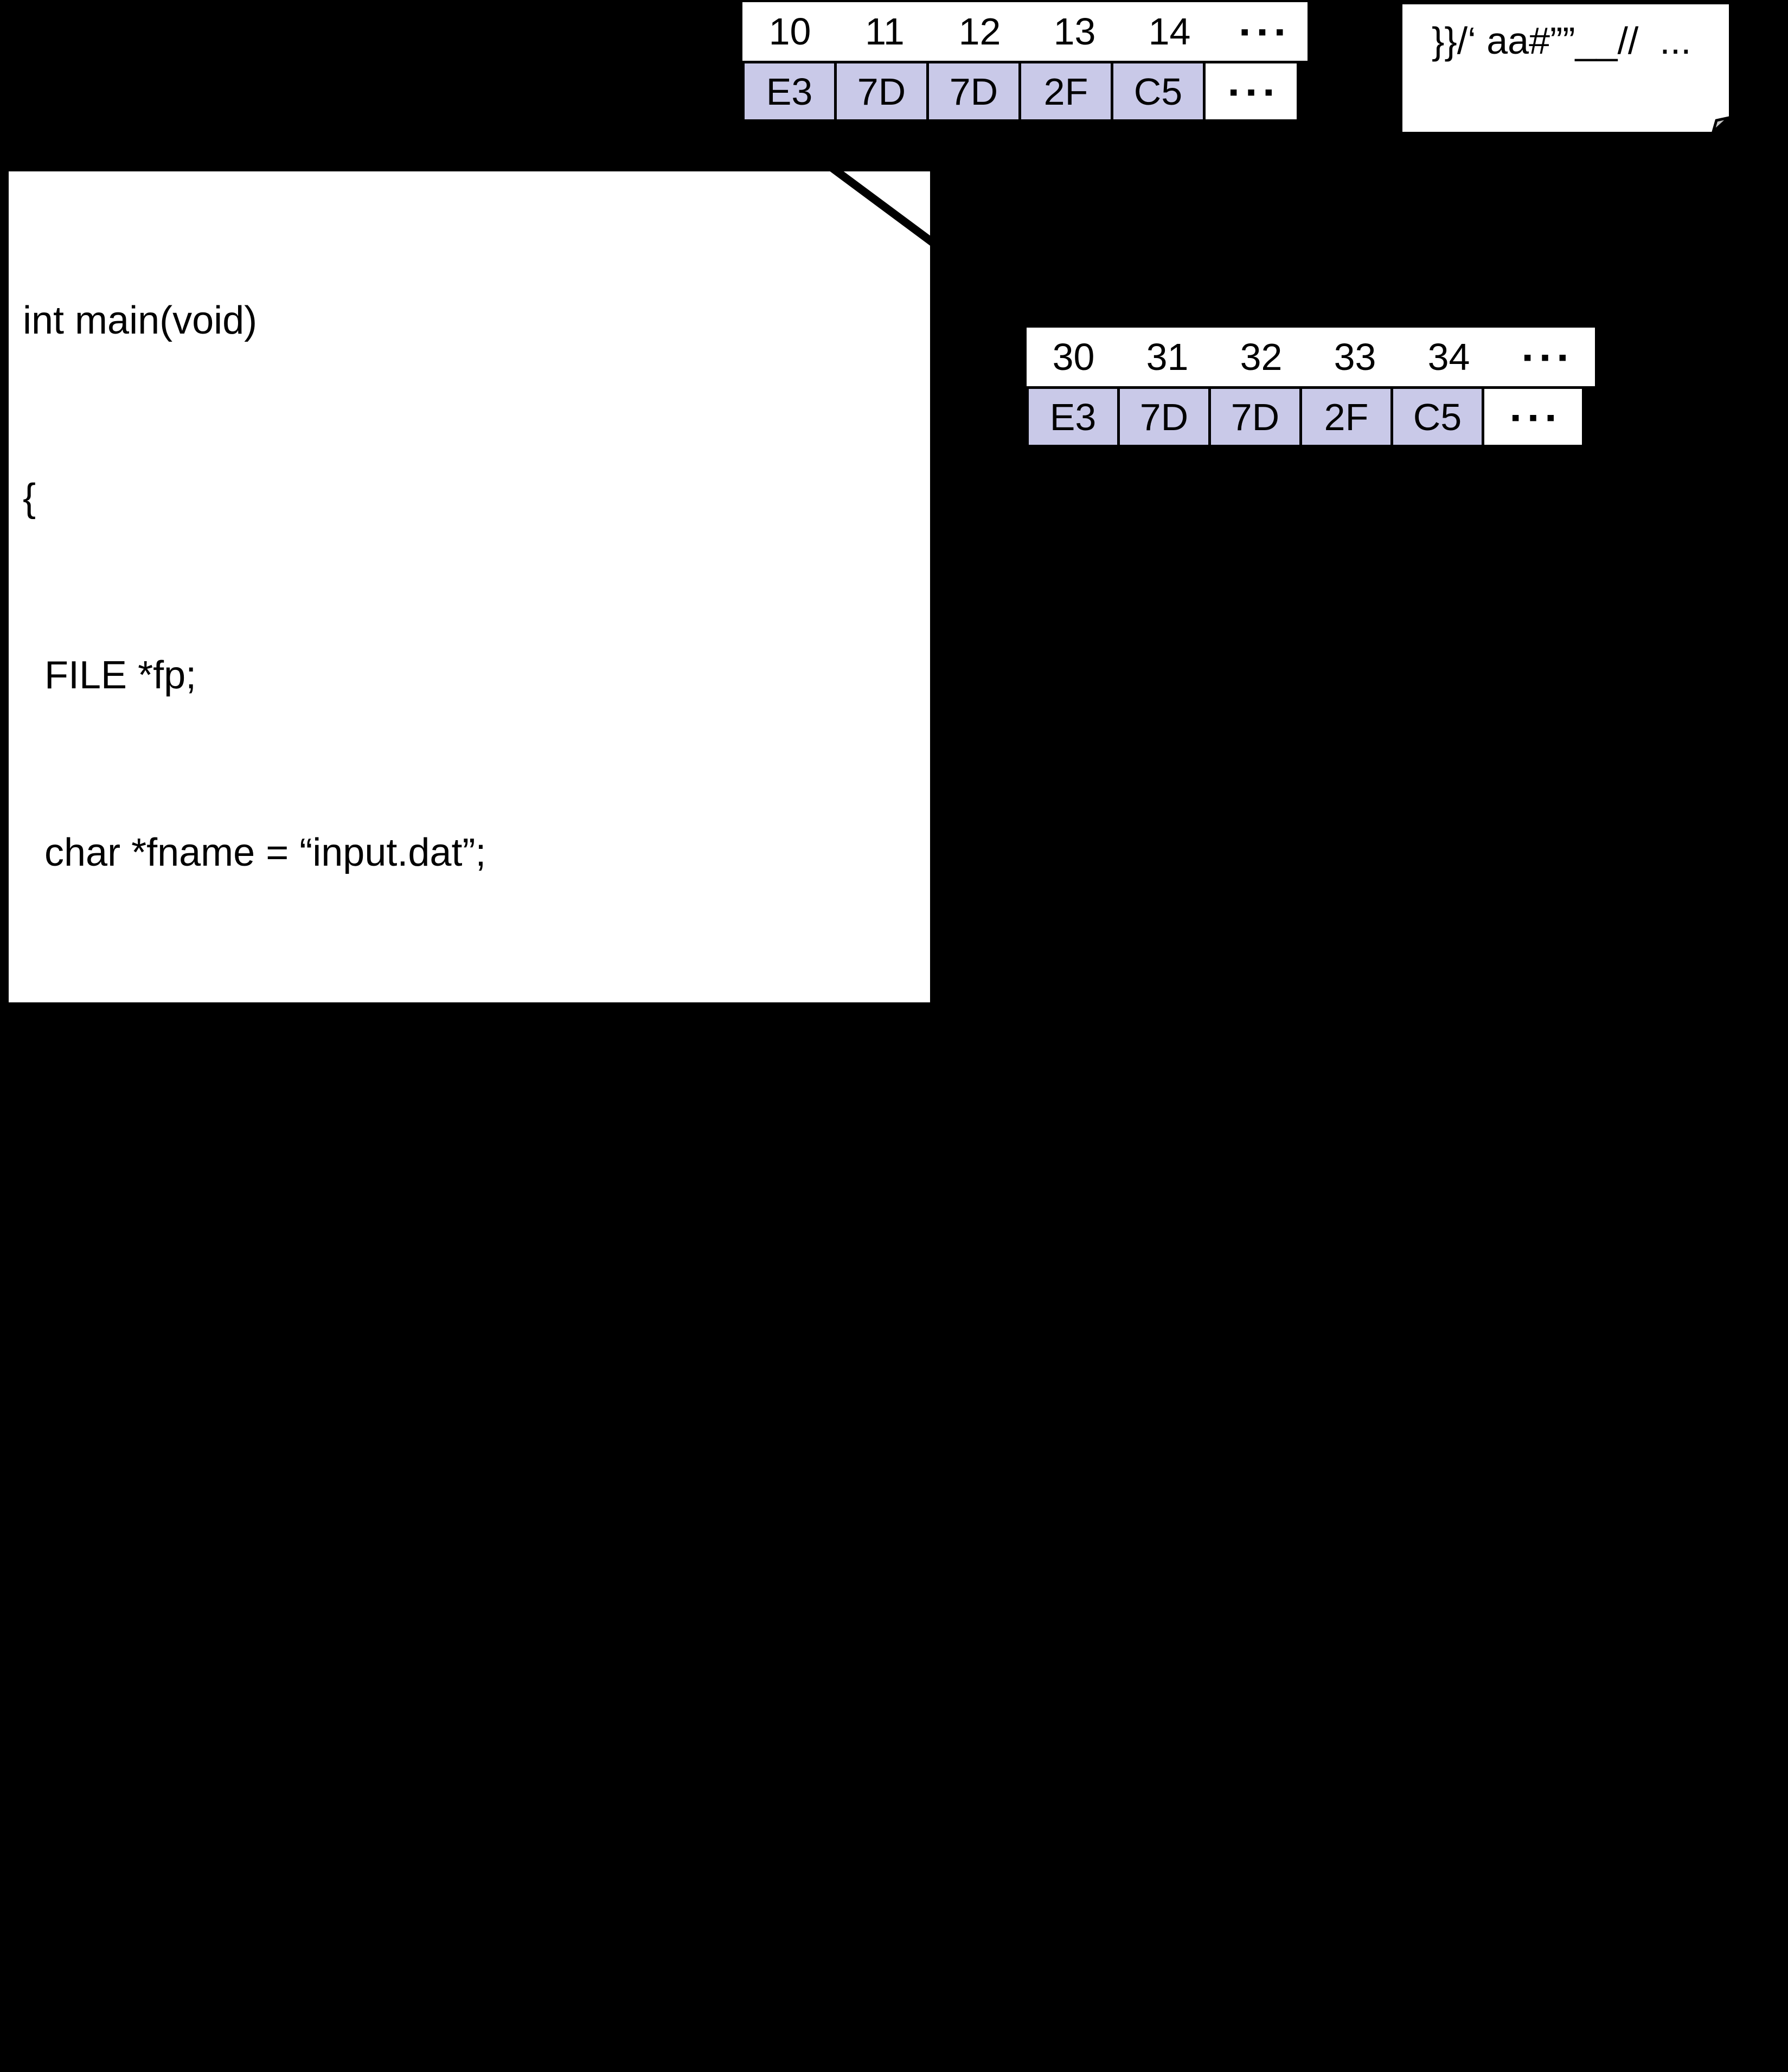  Describe the element at coordinates (980, 31) in the screenshot. I see `address-cell: 12` at that location.